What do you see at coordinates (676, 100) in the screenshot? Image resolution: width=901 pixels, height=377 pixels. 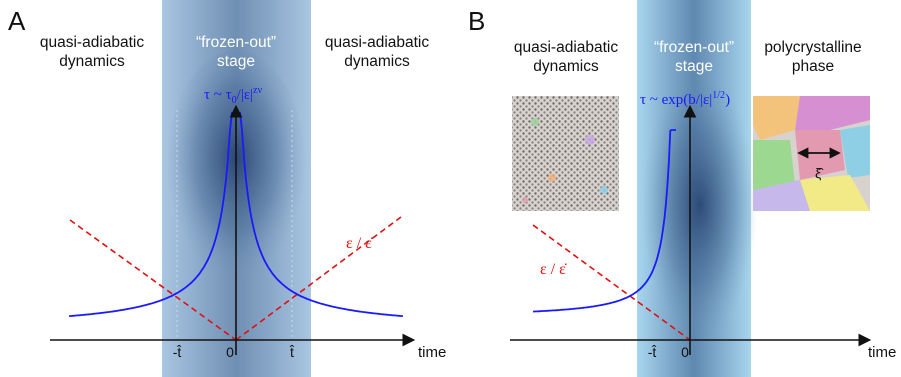 I see `tau-formula-b-main: τ ~ exp(b/|ε|` at bounding box center [676, 100].